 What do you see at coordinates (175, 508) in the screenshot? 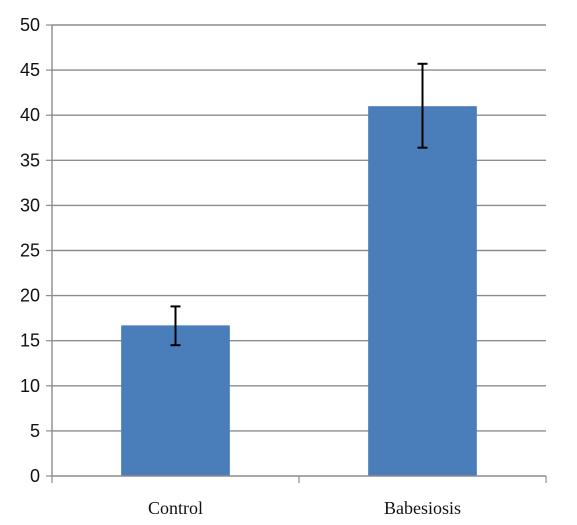
I see `x-tick-label-control: Control` at bounding box center [175, 508].